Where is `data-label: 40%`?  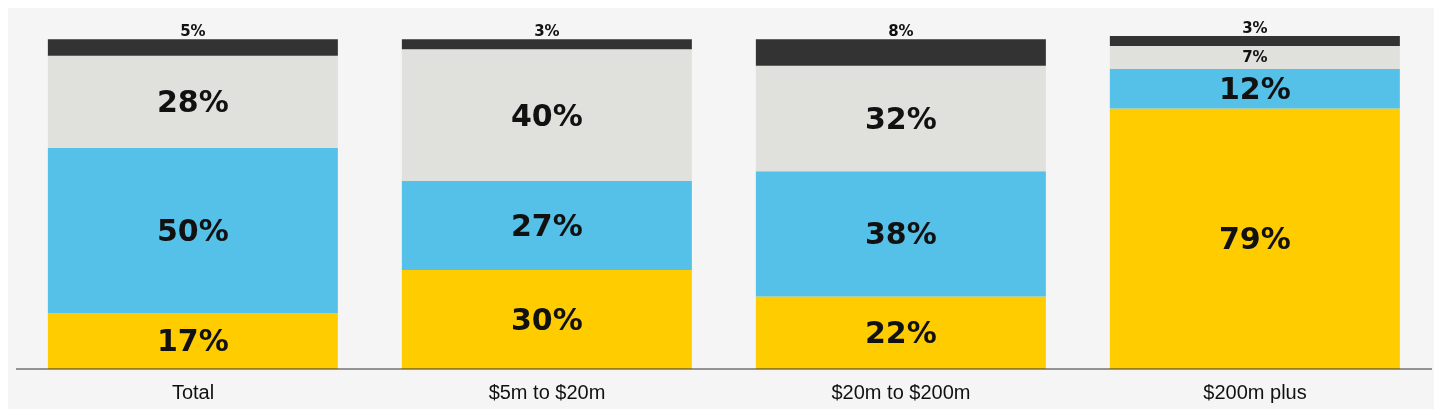
data-label: 40% is located at coordinates (546, 115).